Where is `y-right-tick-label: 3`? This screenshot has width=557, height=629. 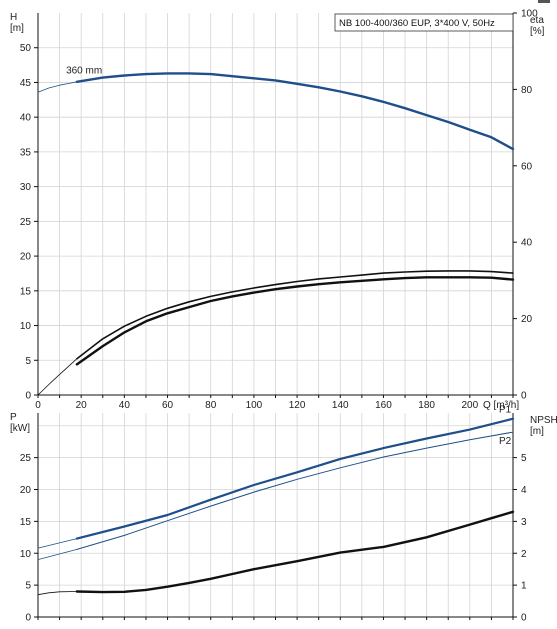 y-right-tick-label: 3 is located at coordinates (524, 522).